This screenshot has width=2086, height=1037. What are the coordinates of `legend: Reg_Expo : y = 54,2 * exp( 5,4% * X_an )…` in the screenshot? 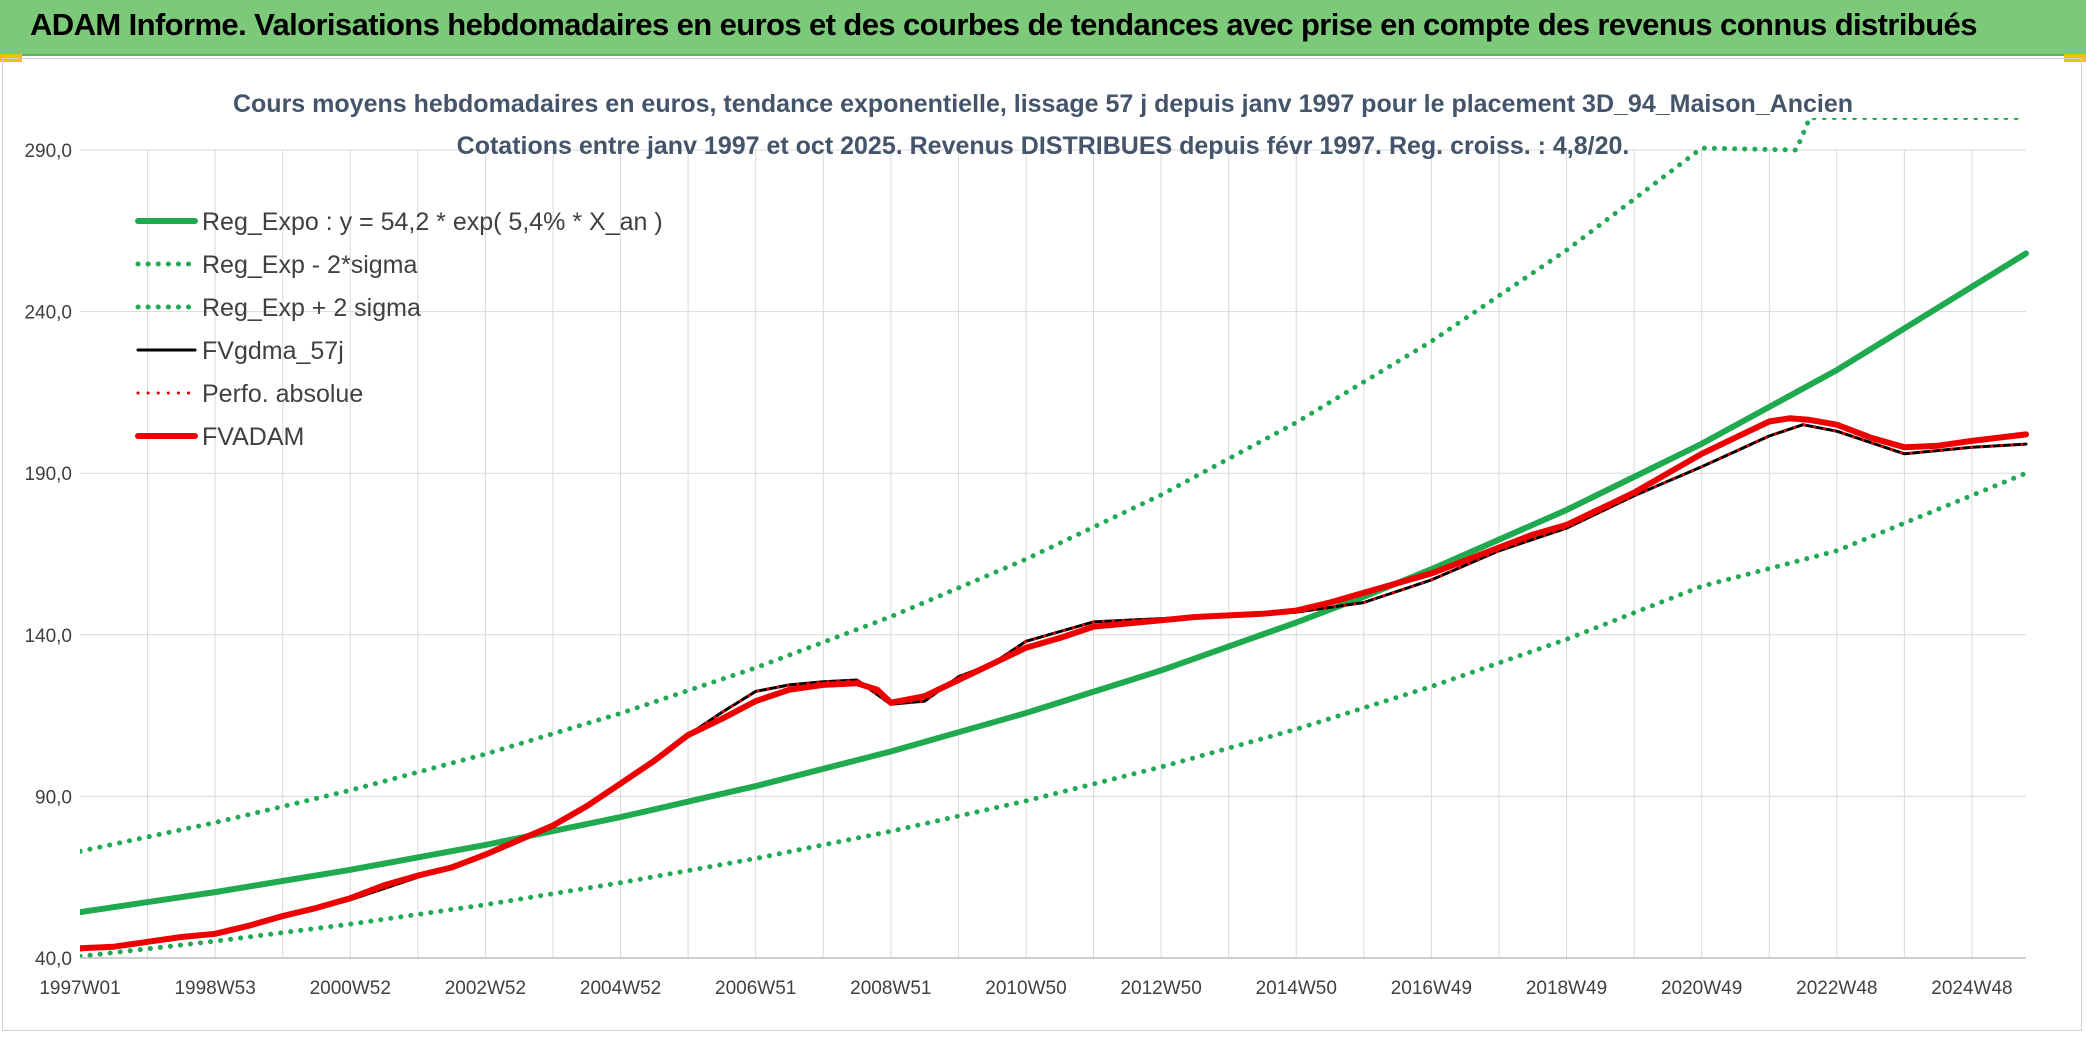 It's located at (399, 329).